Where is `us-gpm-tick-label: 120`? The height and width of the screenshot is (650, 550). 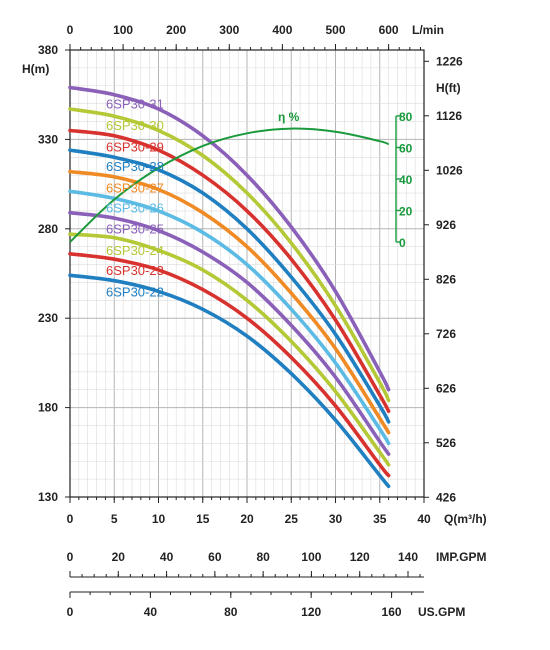
us-gpm-tick-label: 120 is located at coordinates (311, 612).